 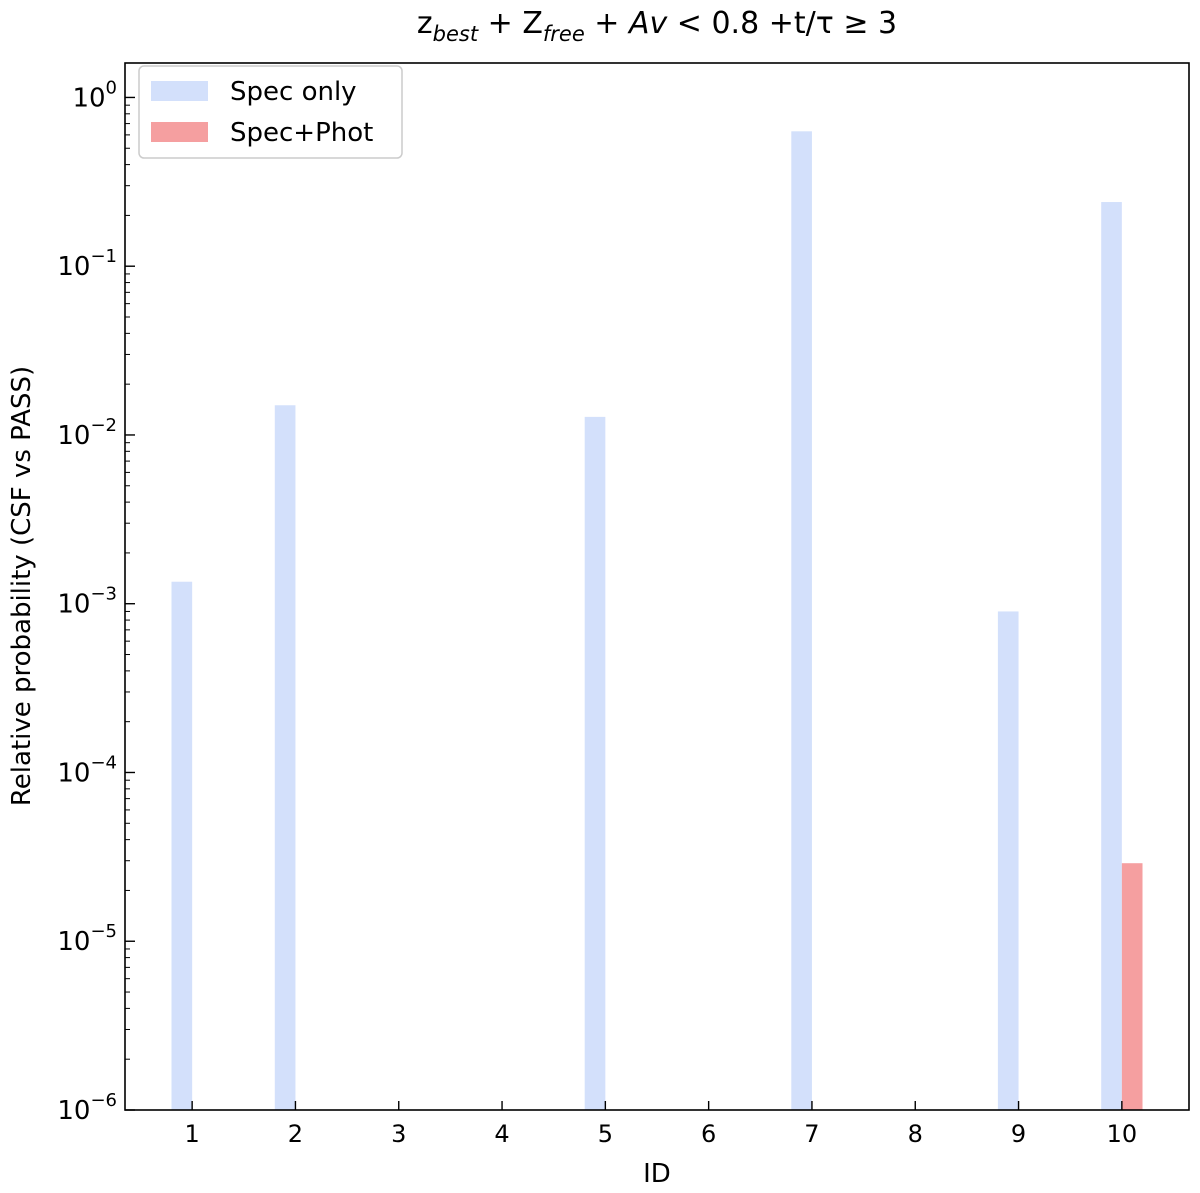 I want to click on legend-swatch-spec-phot, so click(x=179, y=132).